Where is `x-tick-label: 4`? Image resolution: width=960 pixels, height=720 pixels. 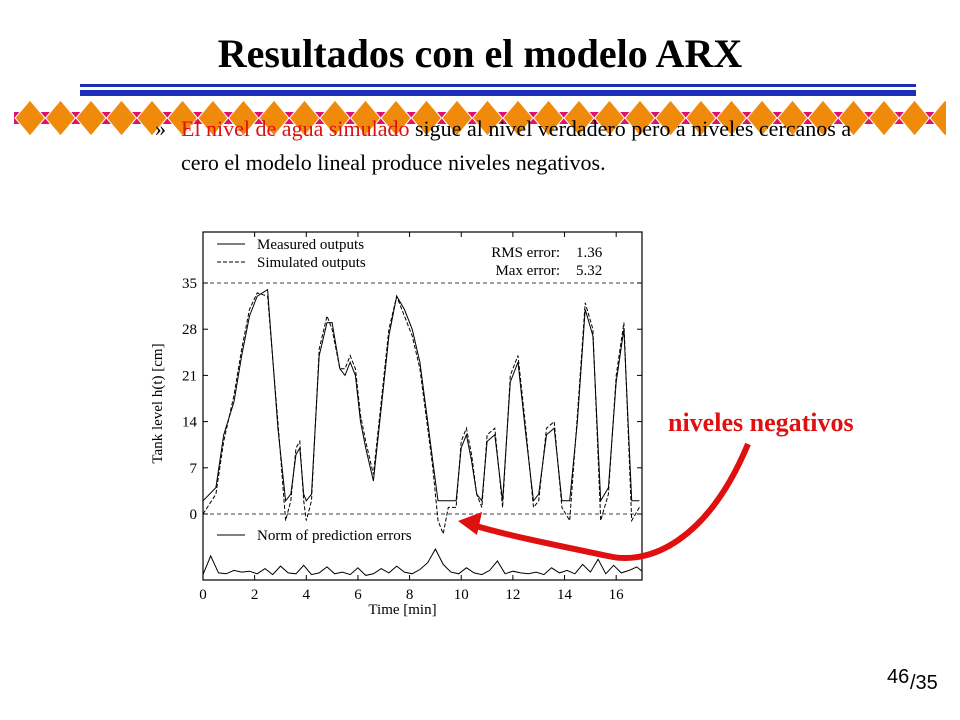 x-tick-label: 4 is located at coordinates (307, 595).